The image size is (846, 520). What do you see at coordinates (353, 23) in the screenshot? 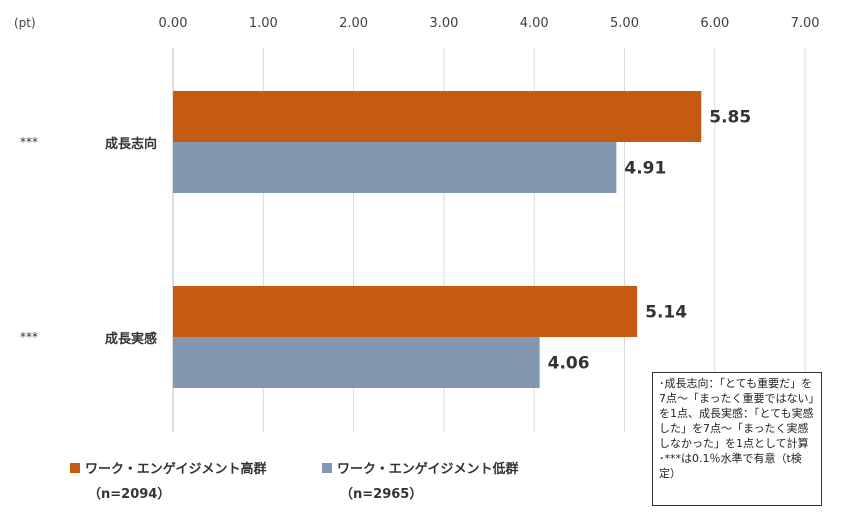
I see `x-tick-label-2: 2.00` at bounding box center [353, 23].